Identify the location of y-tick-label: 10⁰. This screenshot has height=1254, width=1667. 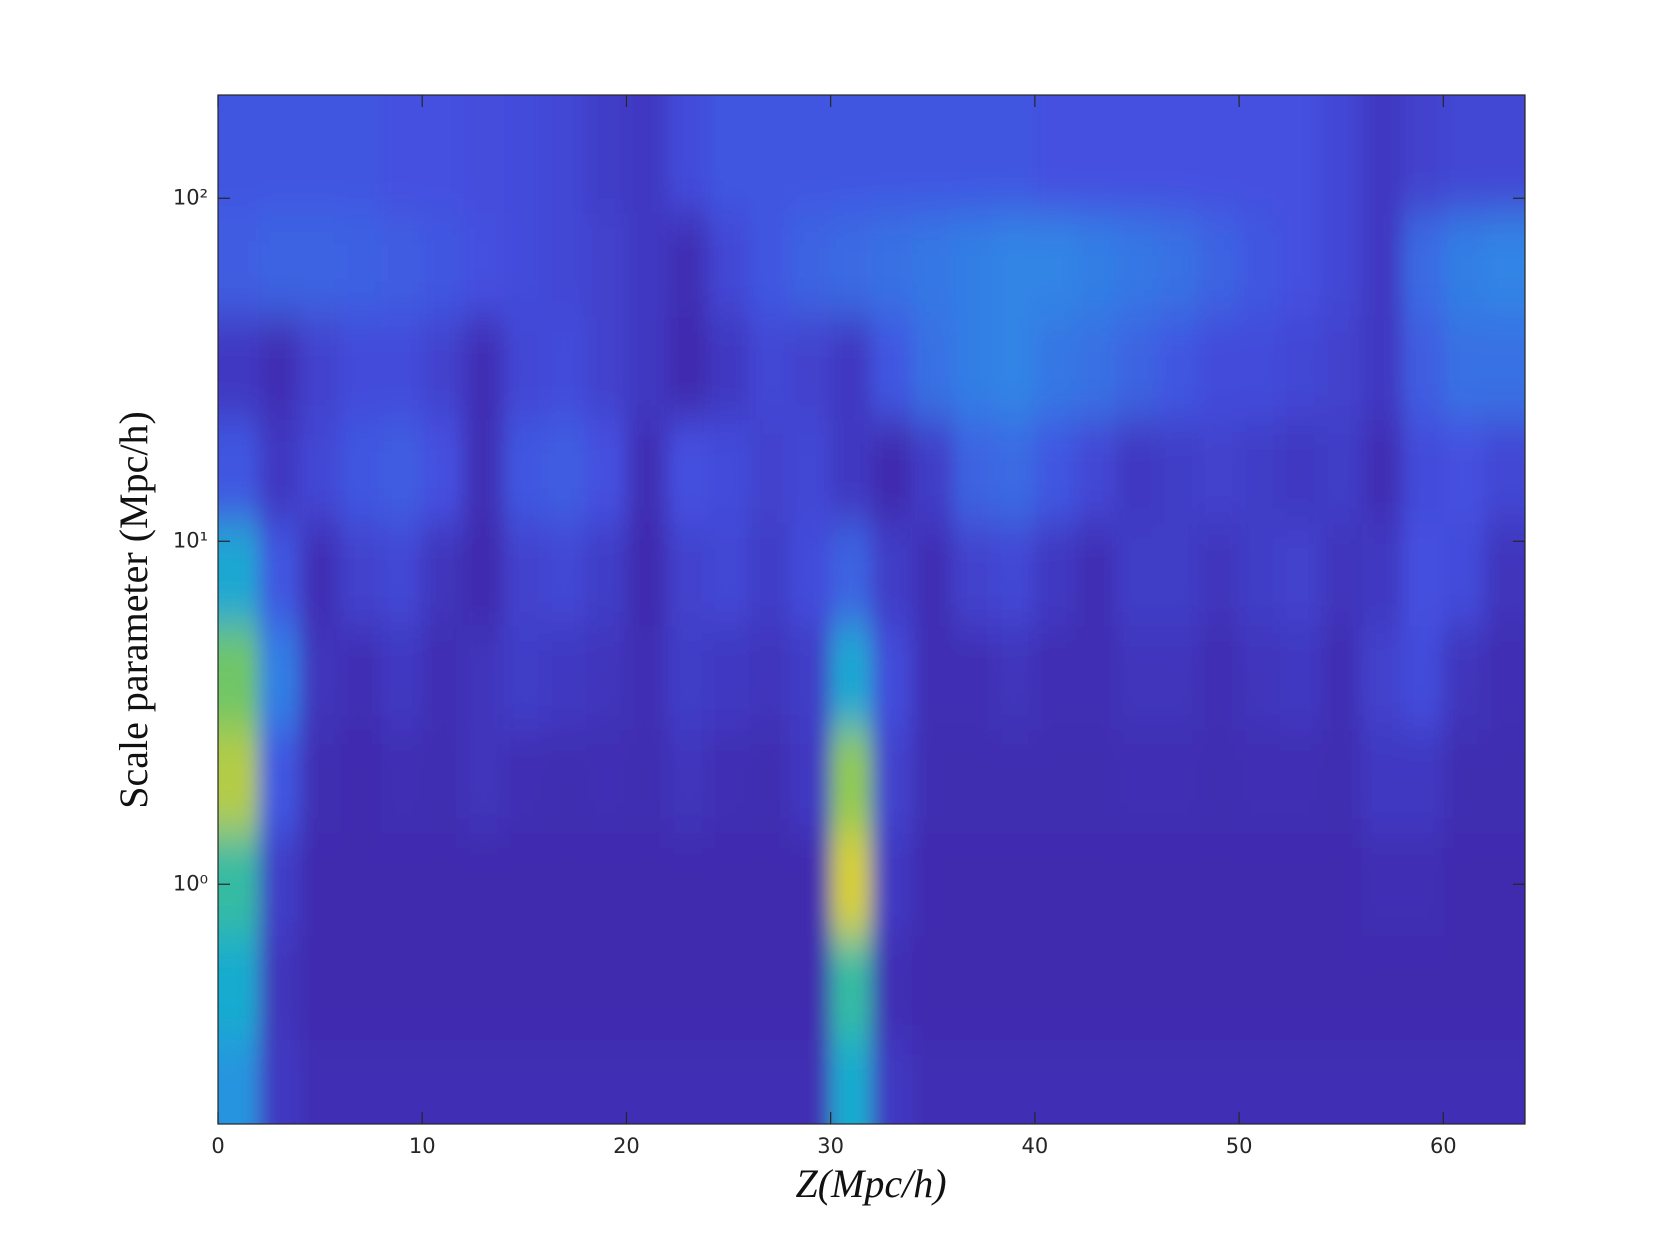
(190, 883).